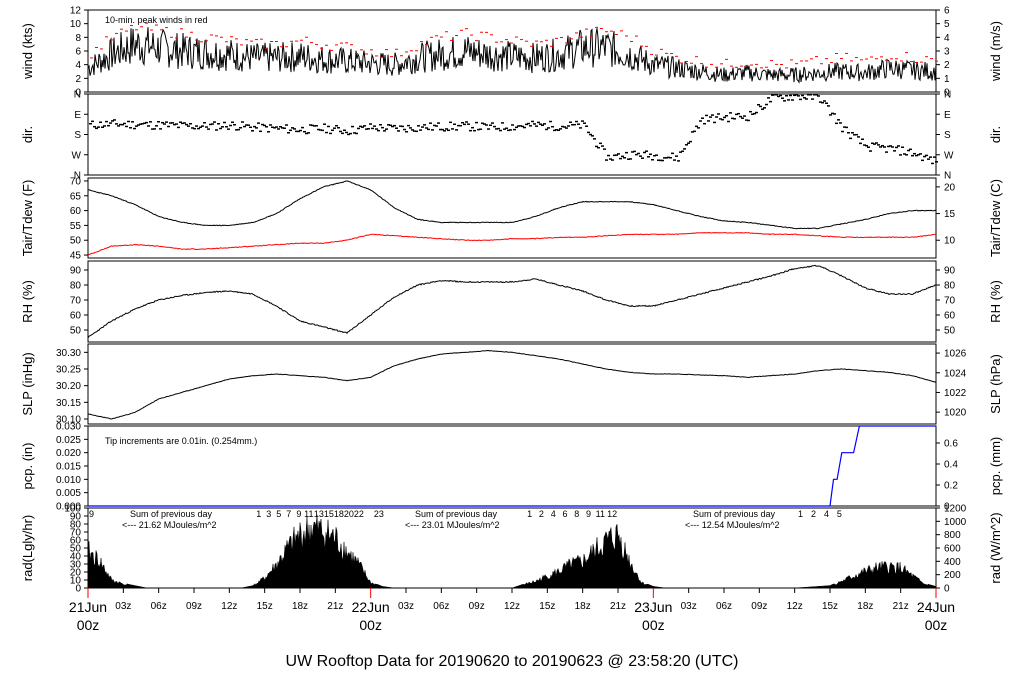  I want to click on hour-mark: 2, so click(813, 514).